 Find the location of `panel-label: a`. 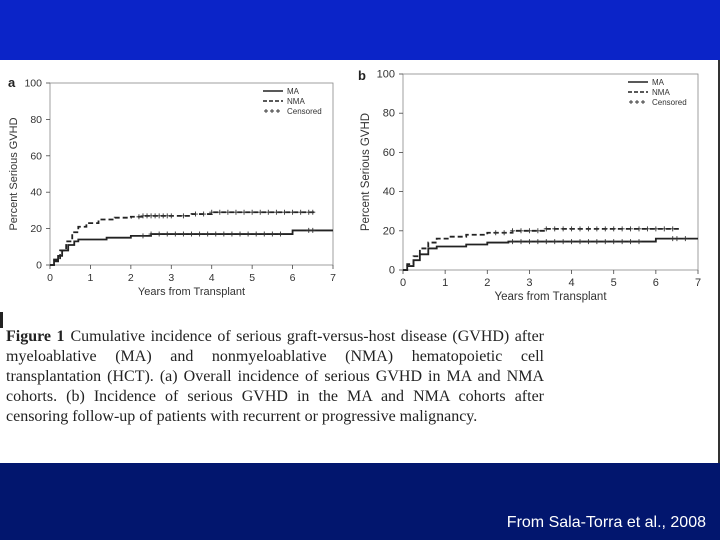

panel-label: a is located at coordinates (12, 82).